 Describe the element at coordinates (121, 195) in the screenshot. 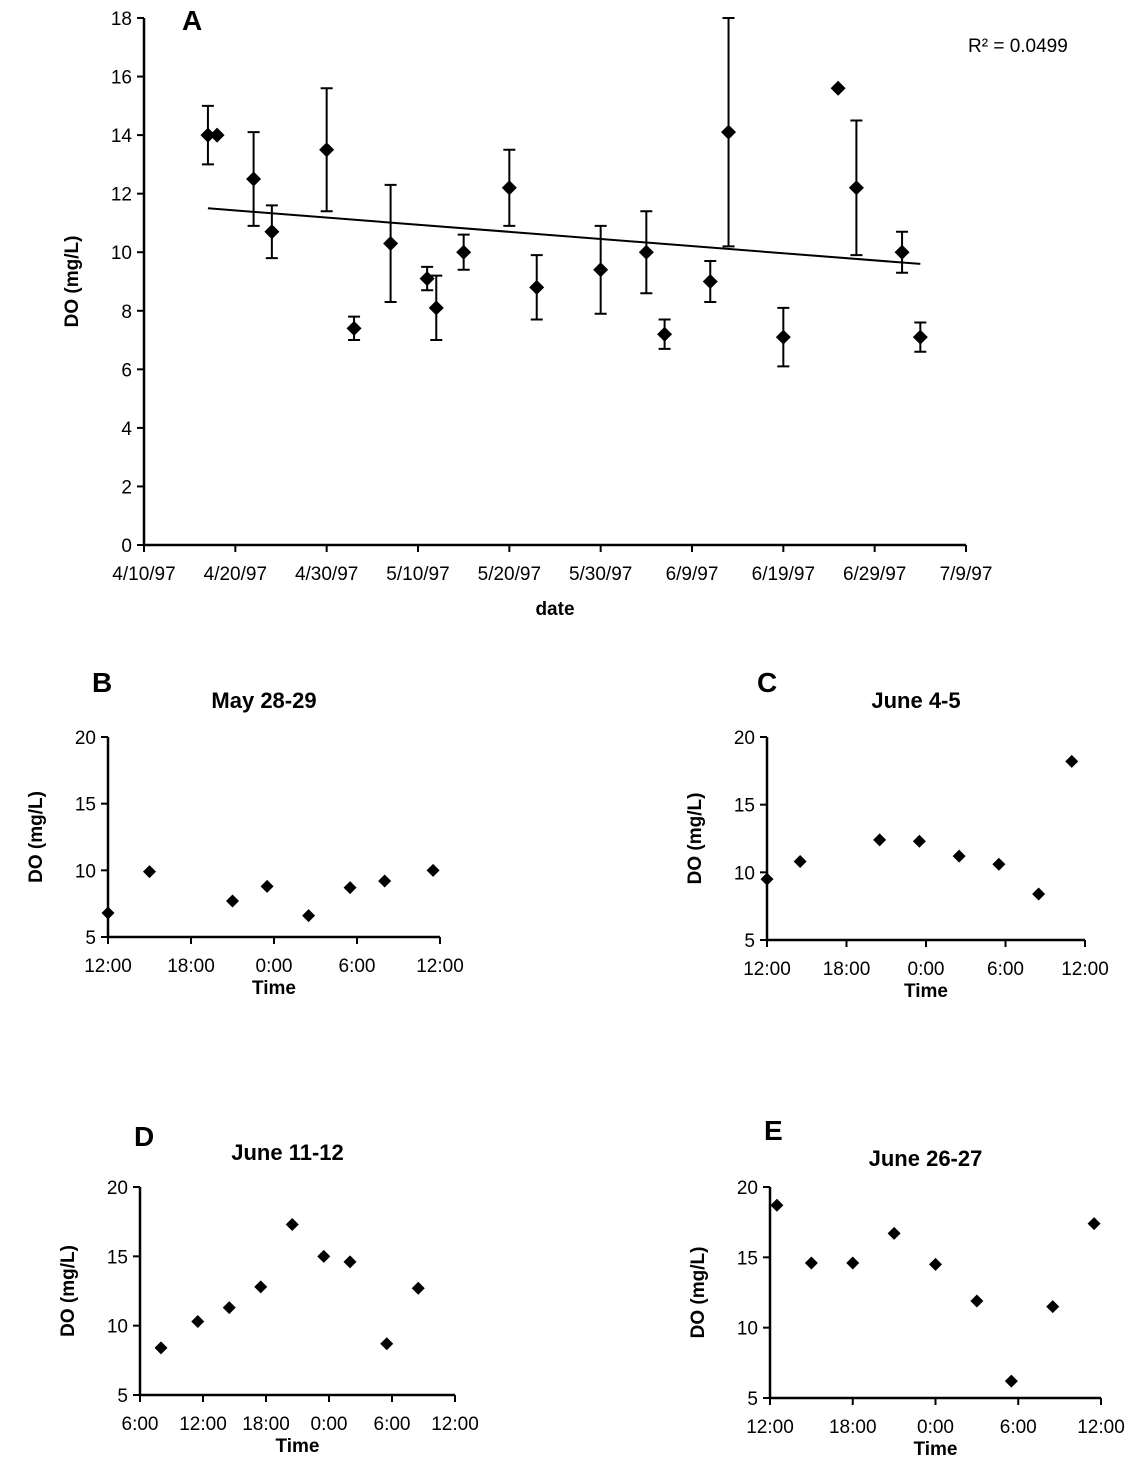

I see `y-tick-label: 12` at that location.